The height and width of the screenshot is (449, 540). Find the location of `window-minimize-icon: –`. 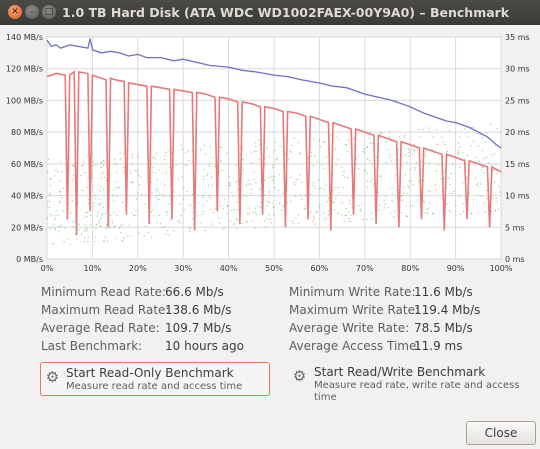

window-minimize-icon: – is located at coordinates (32, 12).